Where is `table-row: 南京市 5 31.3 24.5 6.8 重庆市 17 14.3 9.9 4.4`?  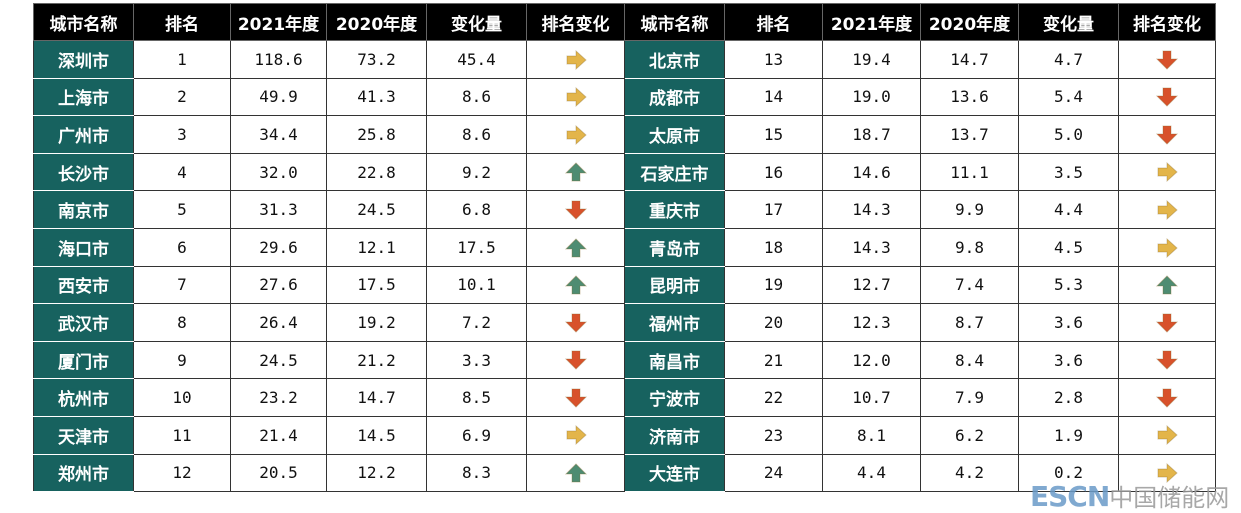 table-row: 南京市 5 31.3 24.5 6.8 重庆市 17 14.3 9.9 4.4 is located at coordinates (624, 209).